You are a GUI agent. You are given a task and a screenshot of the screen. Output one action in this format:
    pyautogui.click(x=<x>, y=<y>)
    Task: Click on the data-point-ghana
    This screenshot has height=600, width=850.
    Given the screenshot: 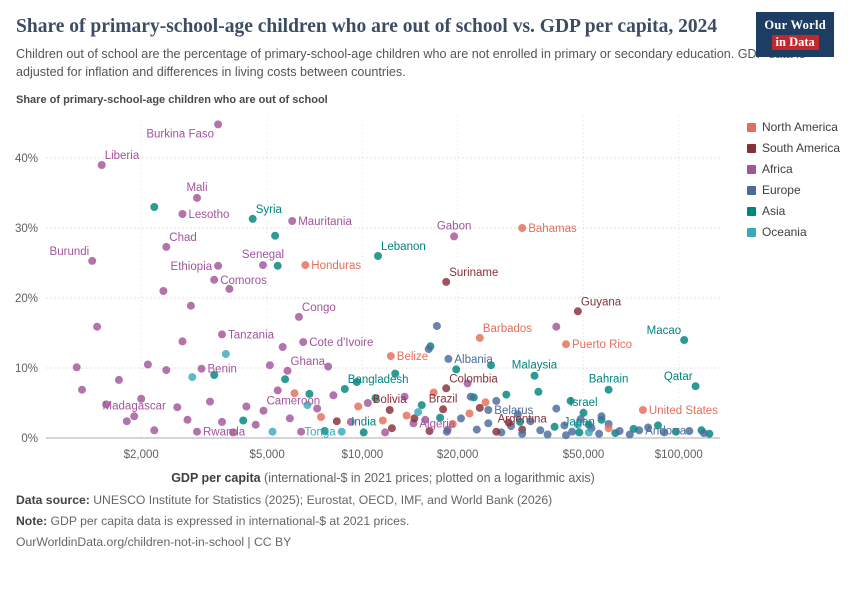 What is the action you would take?
    pyautogui.click(x=287, y=371)
    